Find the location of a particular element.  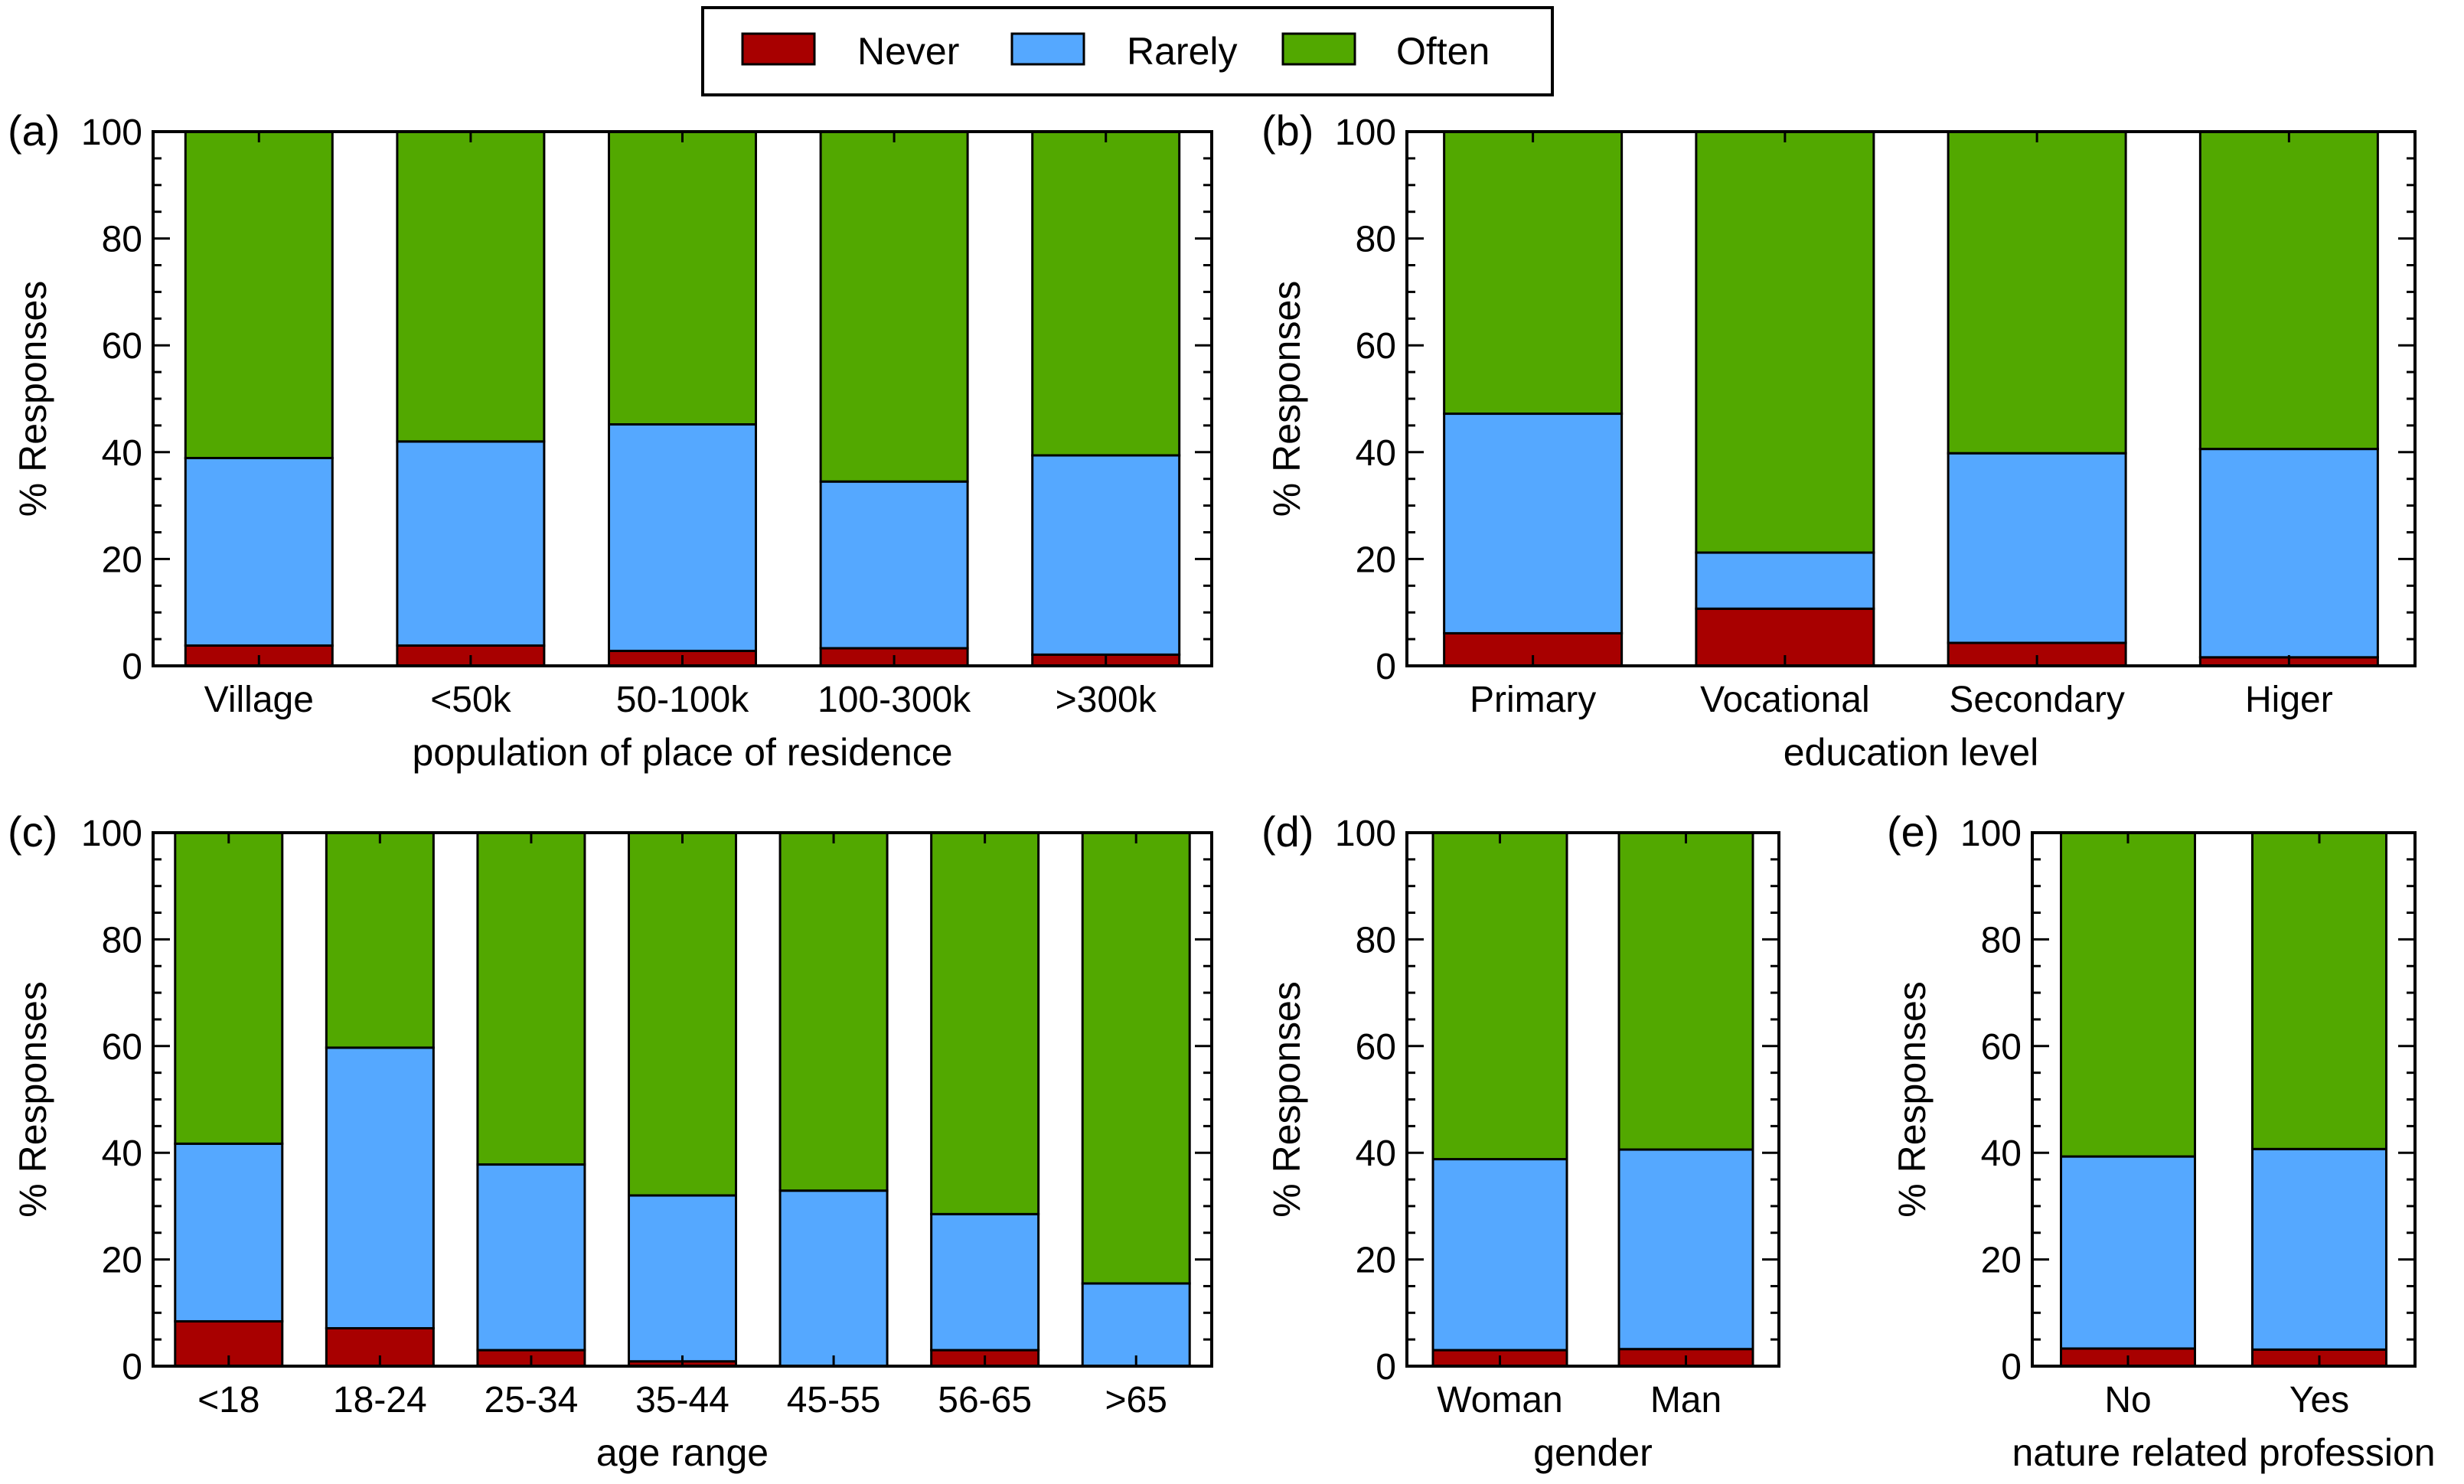

legend: Never Rarely Often is located at coordinates (1127, 51).